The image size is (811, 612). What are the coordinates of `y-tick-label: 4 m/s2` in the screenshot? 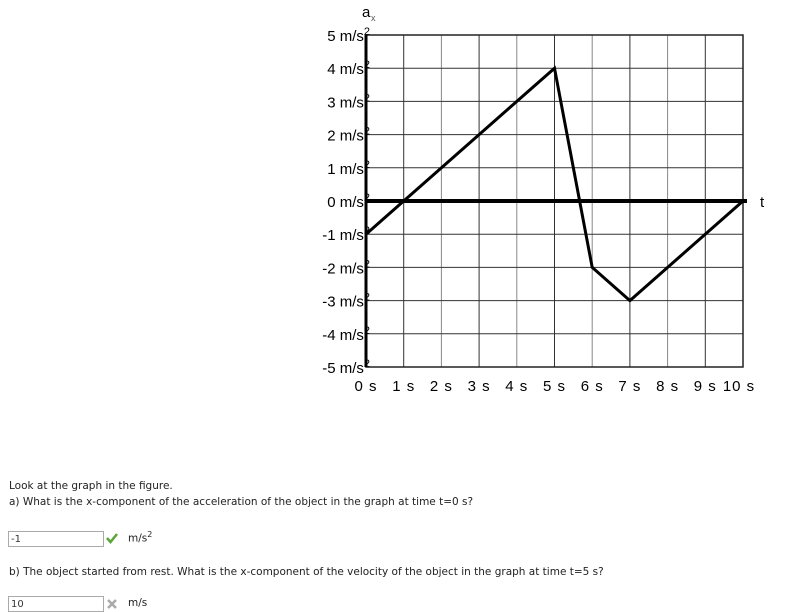 It's located at (348, 68).